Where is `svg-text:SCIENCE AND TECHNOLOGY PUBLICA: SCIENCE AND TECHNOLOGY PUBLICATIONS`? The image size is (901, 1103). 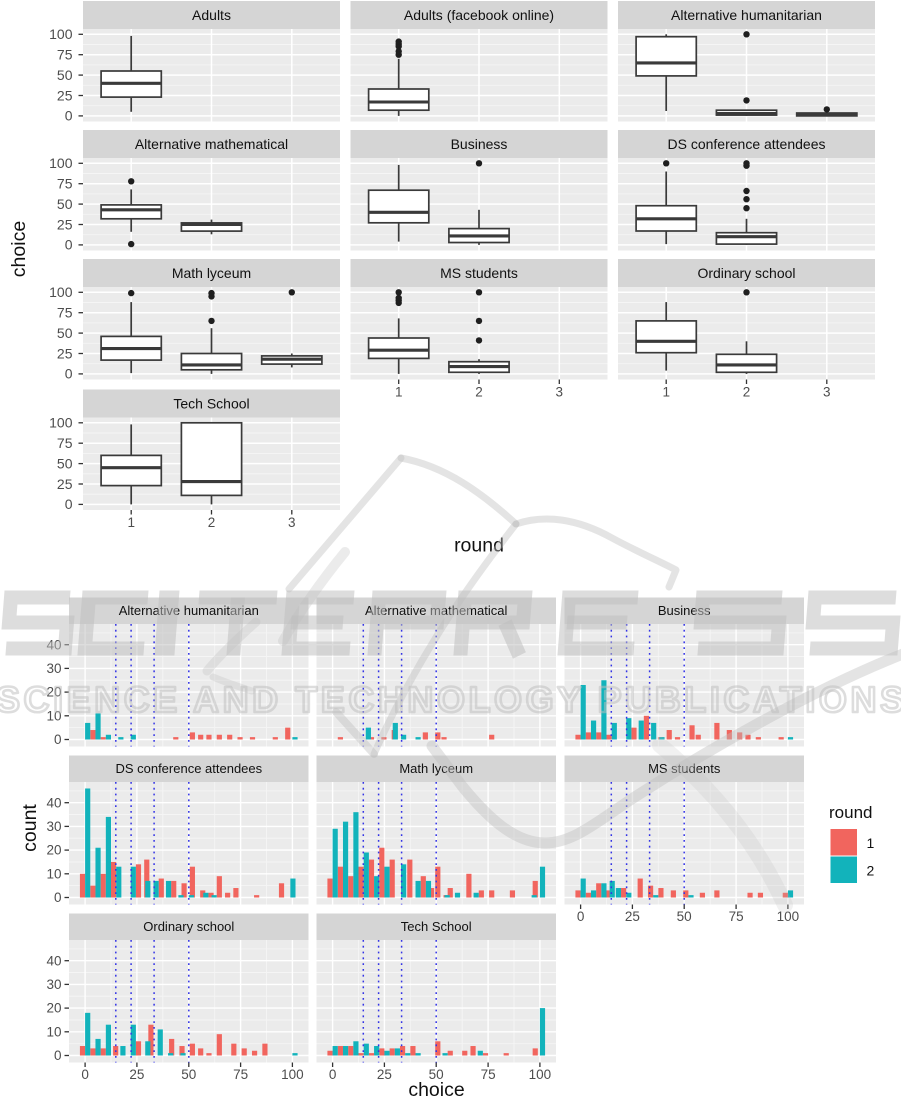 svg-text:SCIENCE AND TECHNOLOGY PUBLICA: SCIENCE AND TECHNOLOGY PUBLICATIONS is located at coordinates (450, 699).